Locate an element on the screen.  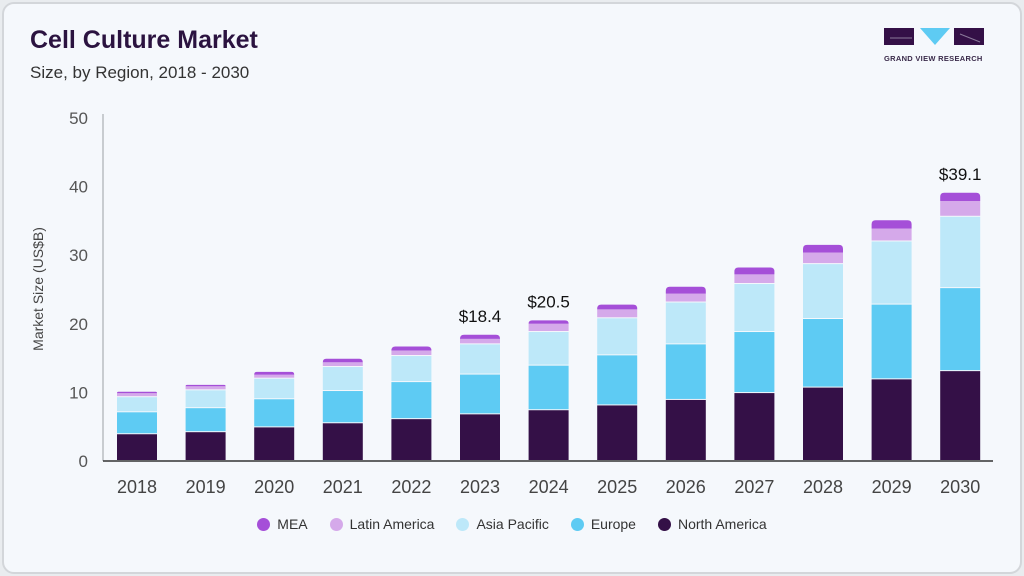
y-tick-label: 50 is located at coordinates (78, 118).